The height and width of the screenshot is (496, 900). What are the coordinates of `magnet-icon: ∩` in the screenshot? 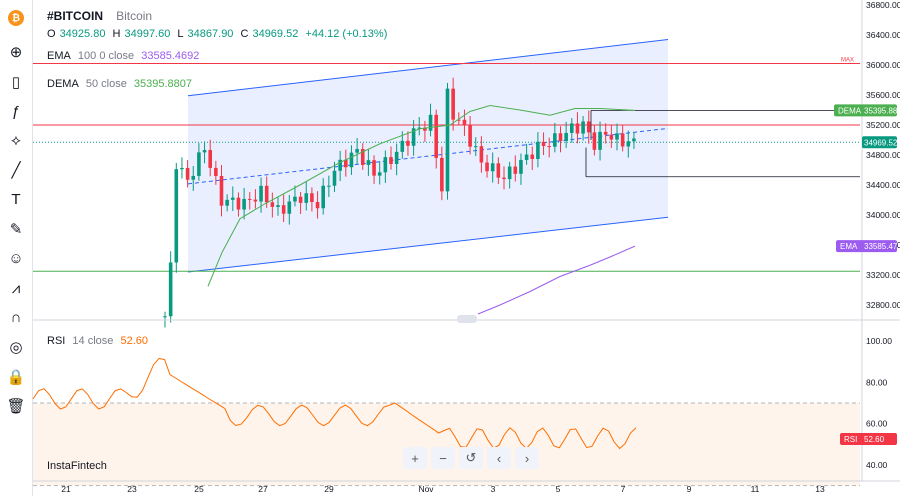 It's located at (16, 317).